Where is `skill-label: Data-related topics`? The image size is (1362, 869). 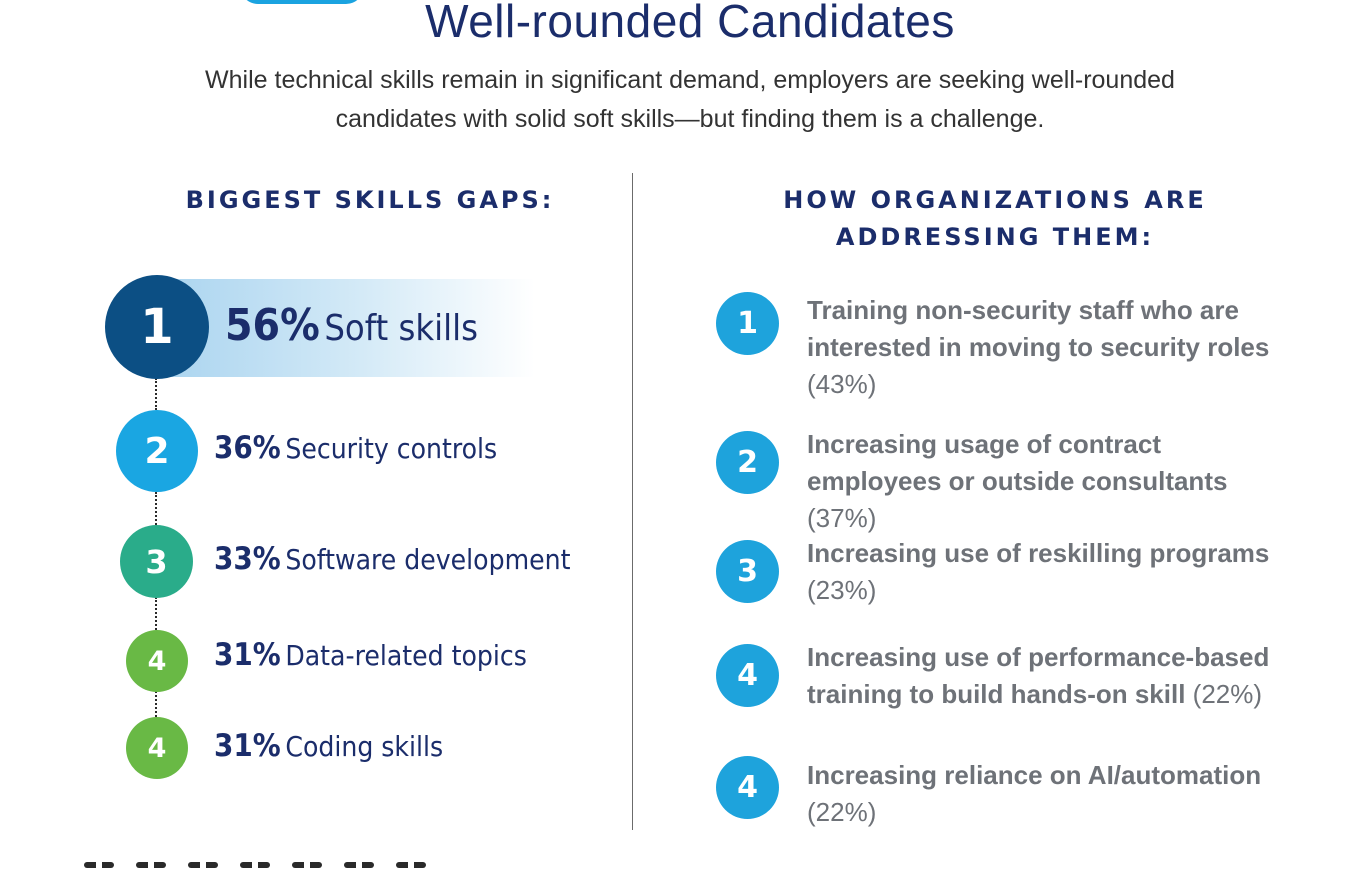 skill-label: Data-related topics is located at coordinates (406, 655).